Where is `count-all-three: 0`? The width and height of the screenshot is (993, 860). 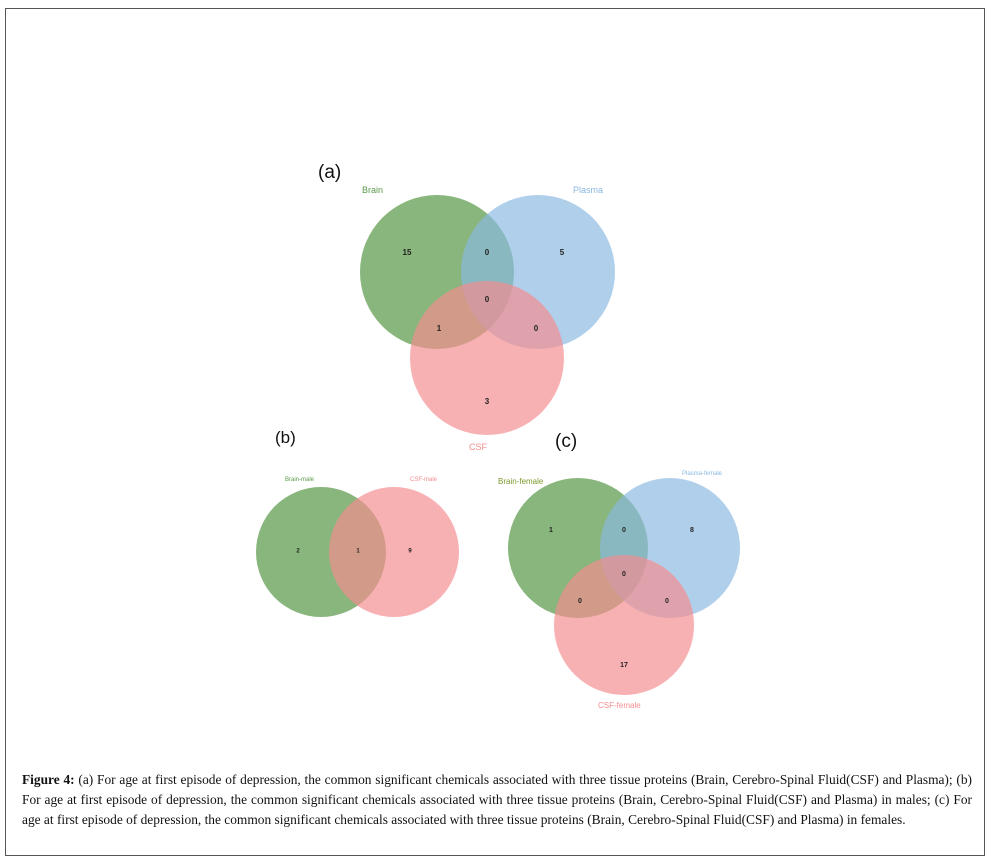 count-all-three: 0 is located at coordinates (487, 299).